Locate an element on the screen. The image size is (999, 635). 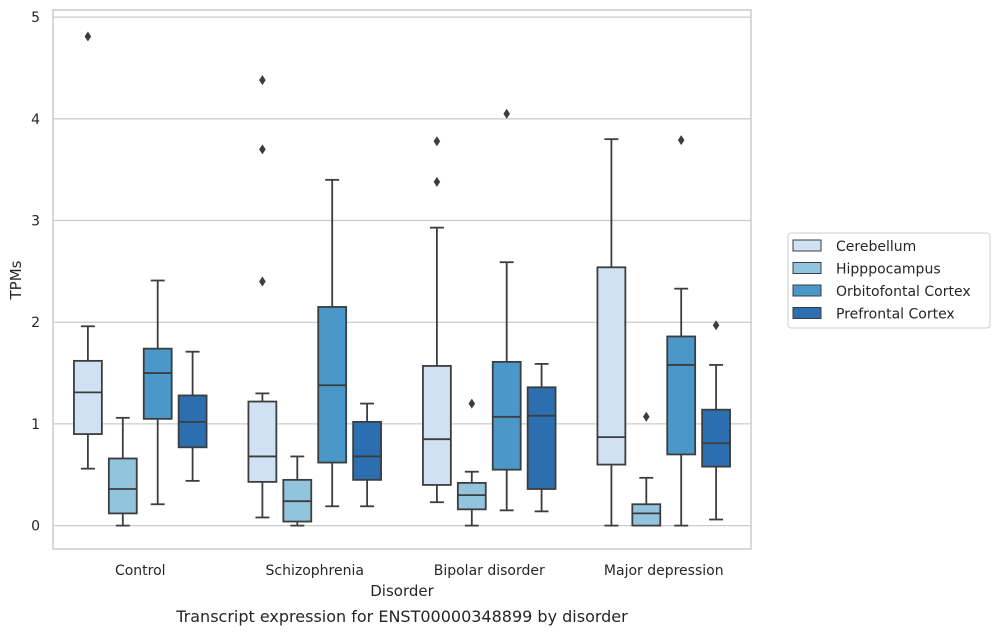
x-axis-label: Disorder is located at coordinates (402, 591).